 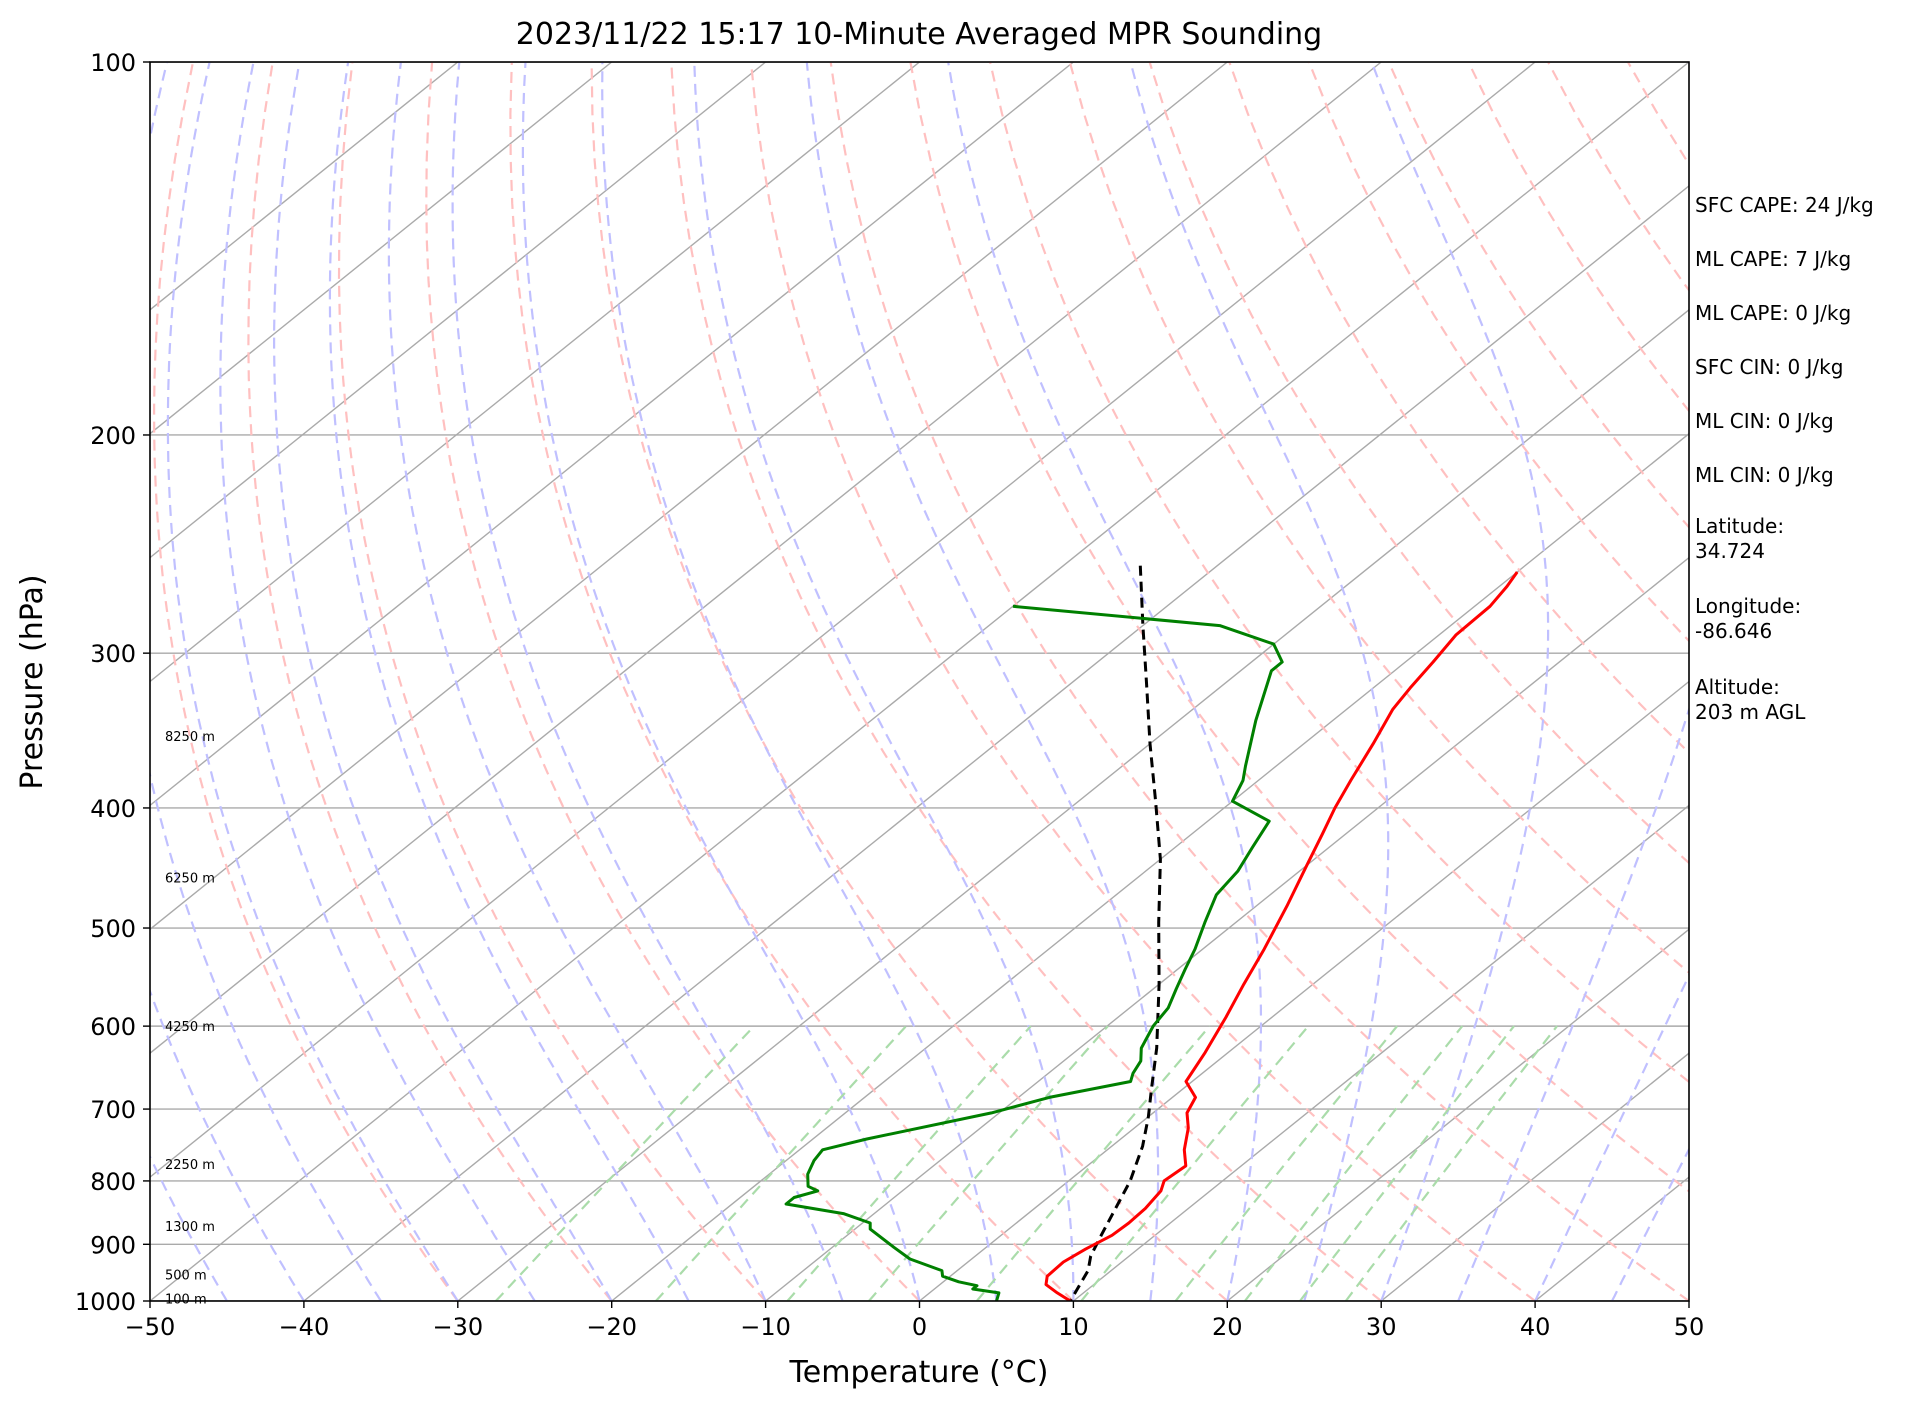 I want to click on x-tick-label: −10, so click(x=765, y=1327).